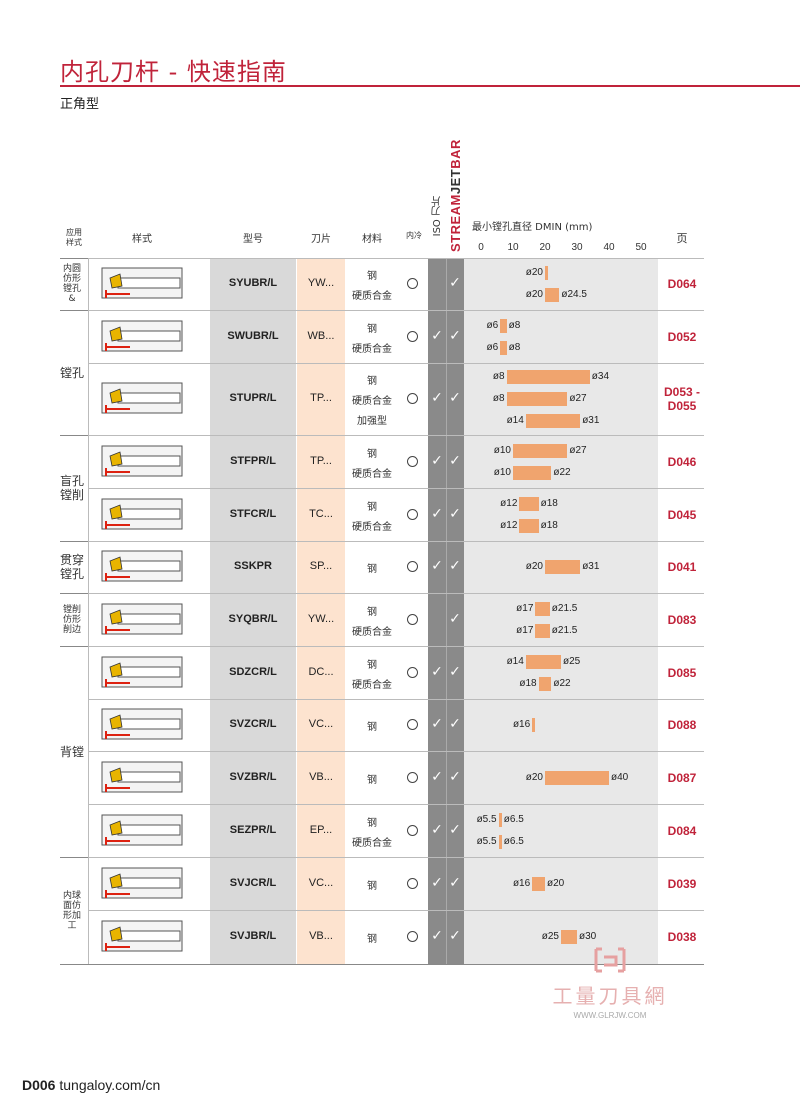 The image size is (800, 1120). Describe the element at coordinates (620, 777) in the screenshot. I see `dmin-max-label: ø40` at that location.